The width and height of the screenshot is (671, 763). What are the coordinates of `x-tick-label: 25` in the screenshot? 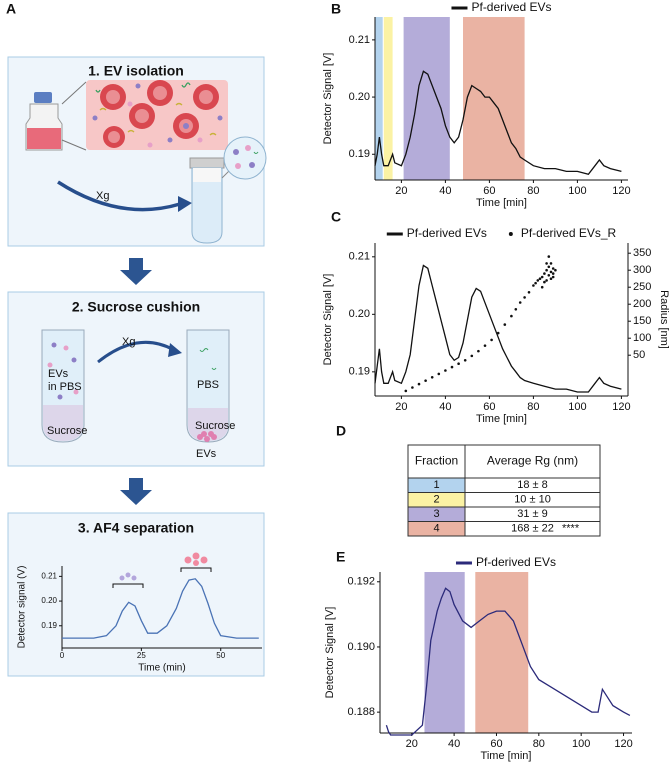 It's located at (141, 655).